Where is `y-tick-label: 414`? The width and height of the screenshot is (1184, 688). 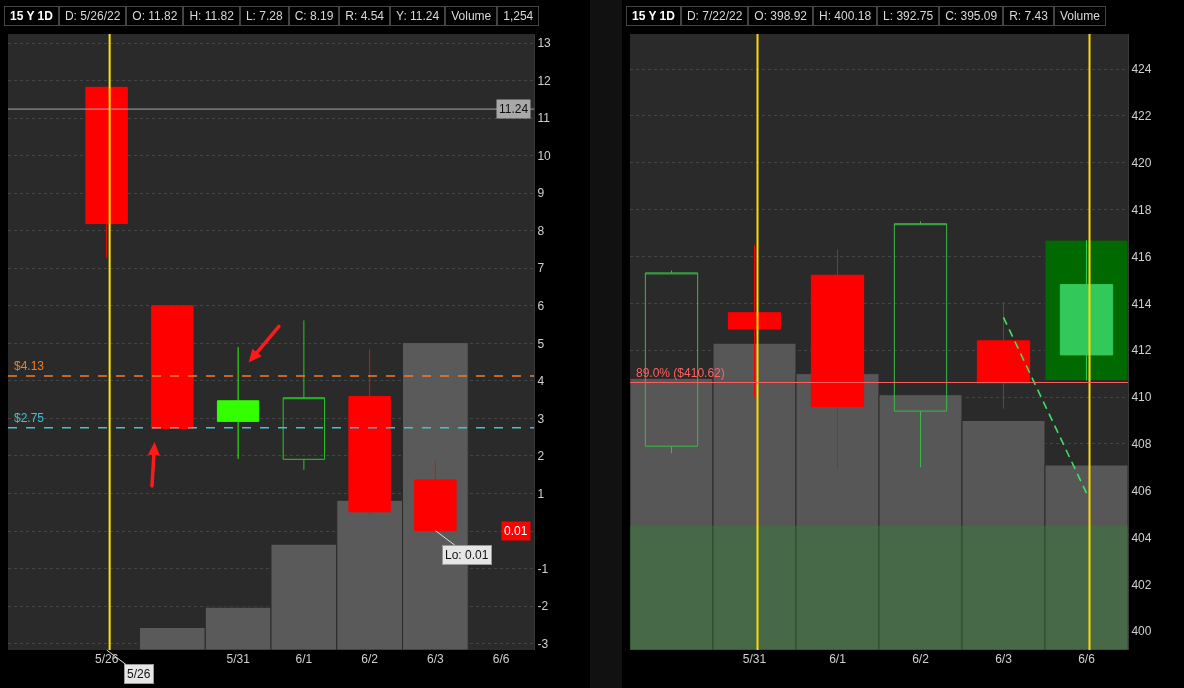 y-tick-label: 414 is located at coordinates (1141, 303).